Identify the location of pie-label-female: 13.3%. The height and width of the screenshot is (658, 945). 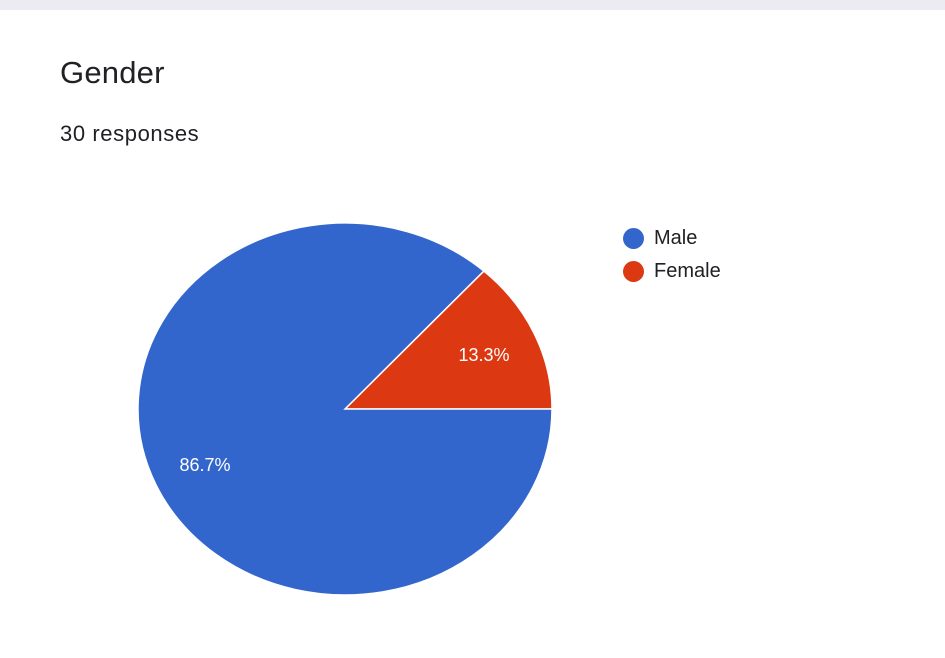
(483, 355).